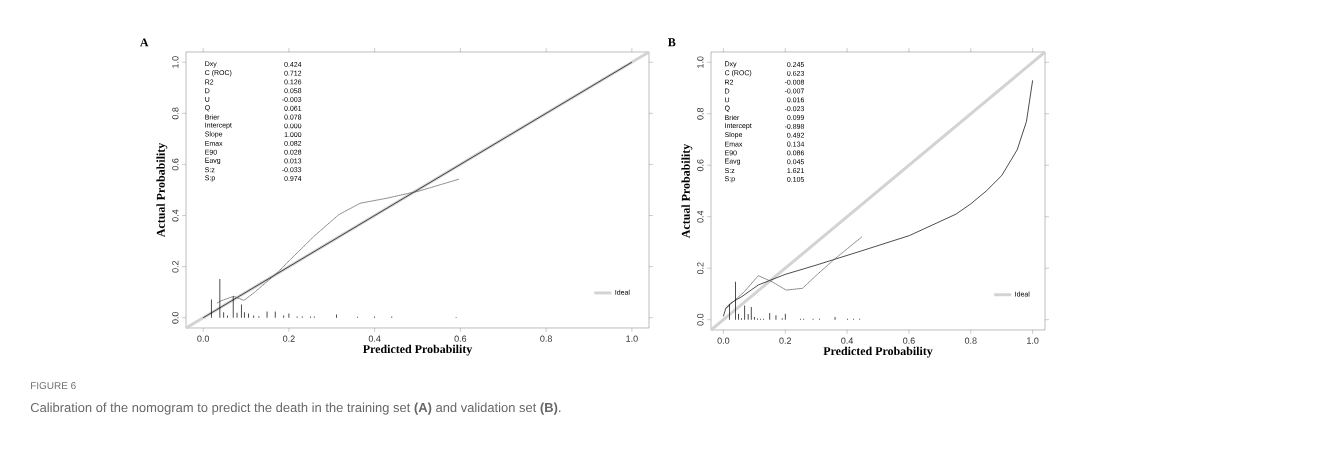 The height and width of the screenshot is (463, 1321). What do you see at coordinates (672, 42) in the screenshot?
I see `chart-title: B` at bounding box center [672, 42].